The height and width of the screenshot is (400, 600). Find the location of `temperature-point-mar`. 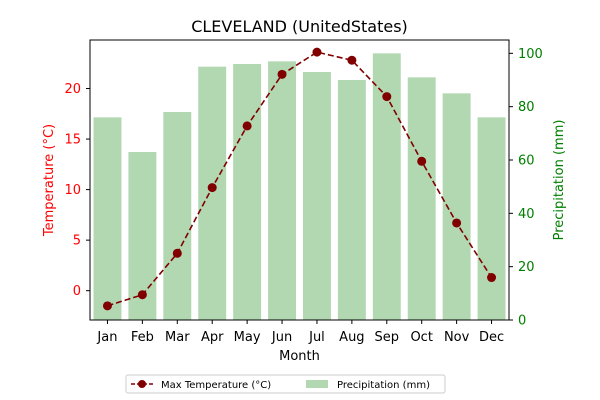

temperature-point-mar is located at coordinates (177, 253).